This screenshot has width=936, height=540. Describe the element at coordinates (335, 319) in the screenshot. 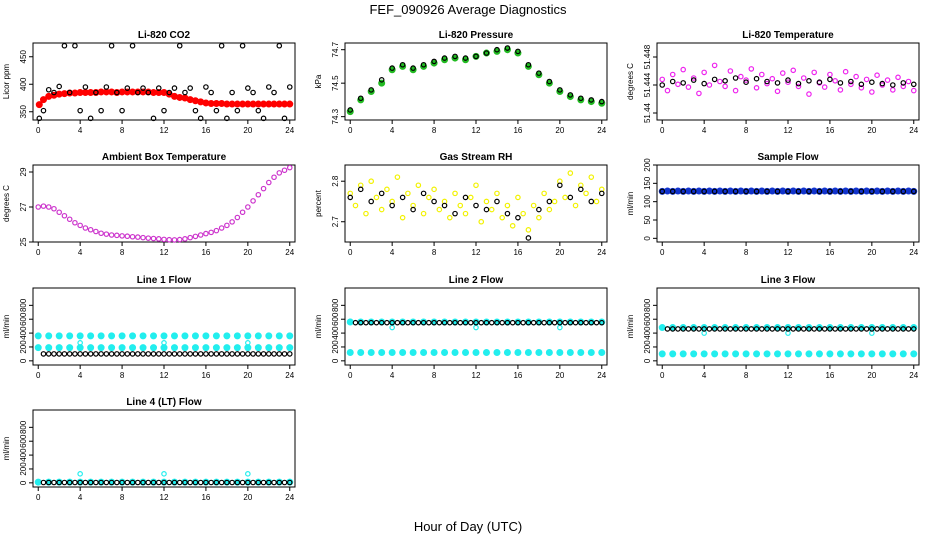

I see `y-tick-label: 600` at that location.